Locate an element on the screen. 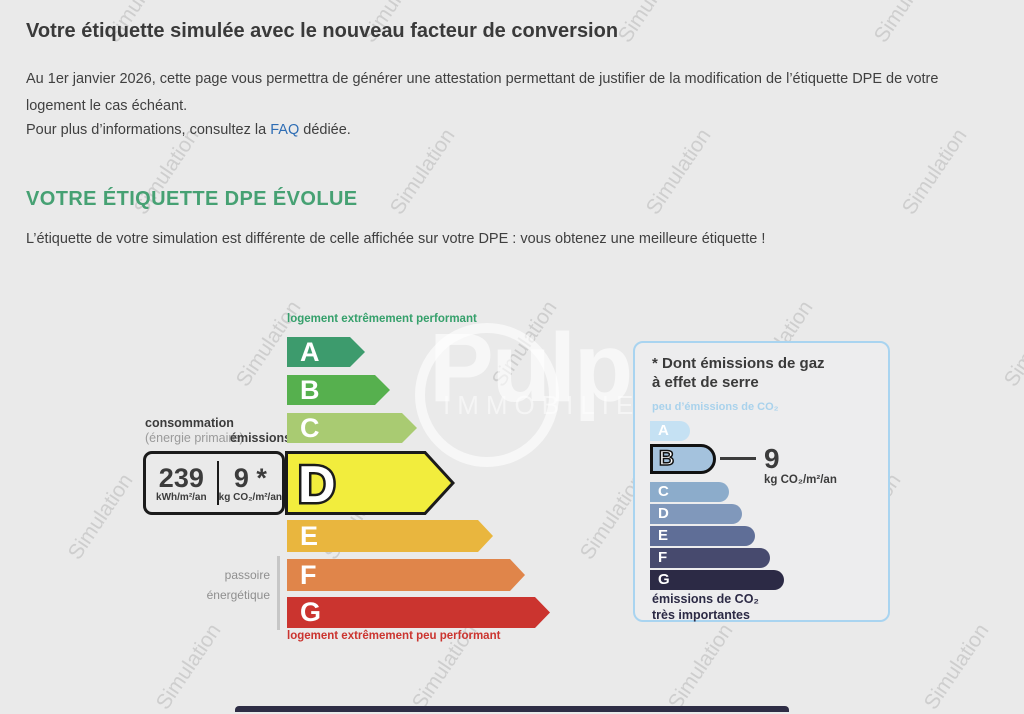 This screenshot has height=714, width=1024. dpe-class-d-letter: D is located at coordinates (317, 485).